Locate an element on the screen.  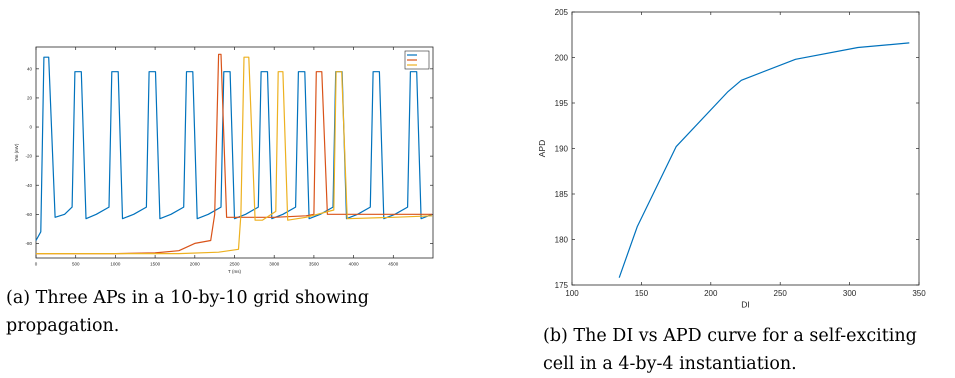
x-tick-label: 2500 is located at coordinates (234, 264).